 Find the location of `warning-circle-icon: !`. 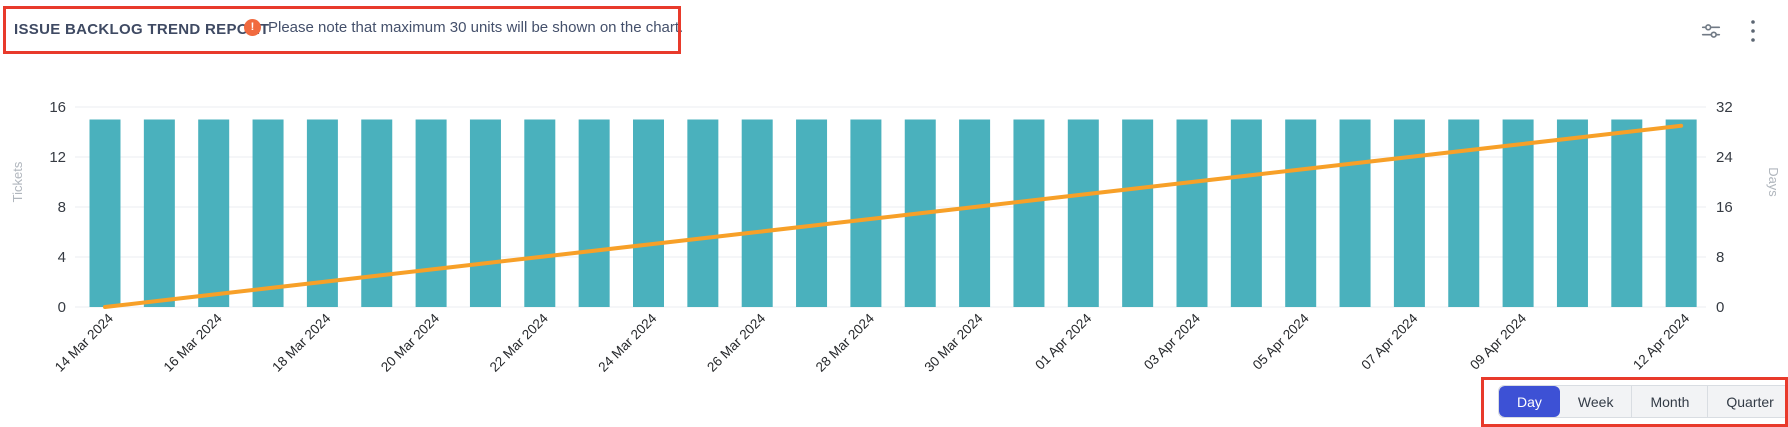

warning-circle-icon: ! is located at coordinates (252, 27).